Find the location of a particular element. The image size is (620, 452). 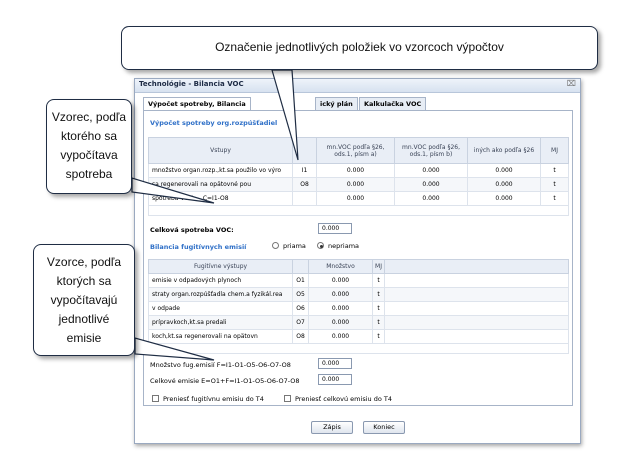

close-icon: ⌧ is located at coordinates (571, 83).